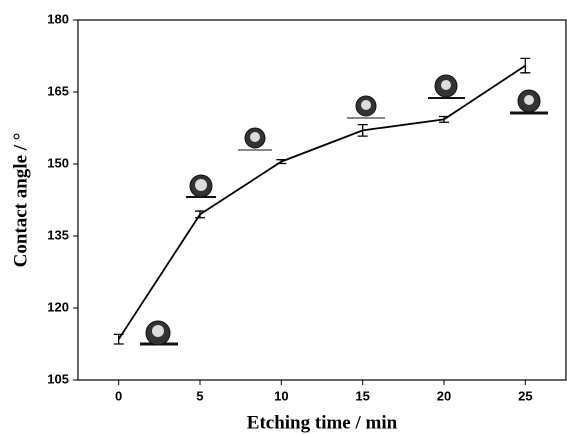  I want to click on y-tick-label: 180, so click(58, 18).